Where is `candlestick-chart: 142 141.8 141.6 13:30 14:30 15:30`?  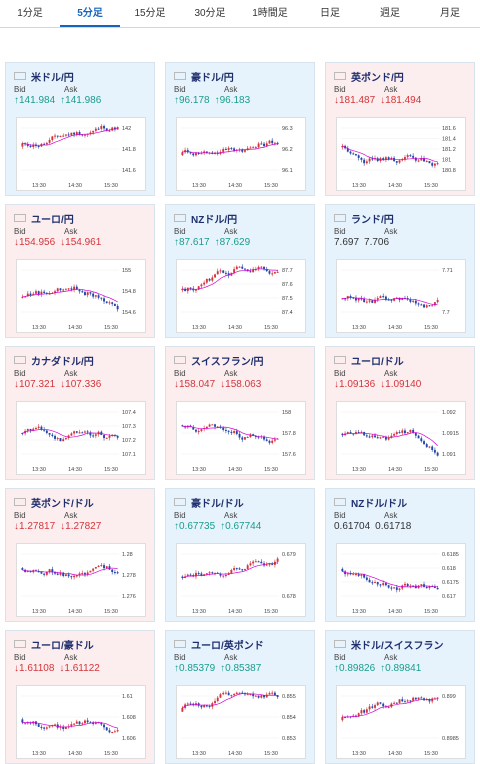 candlestick-chart: 142 141.8 141.6 13:30 14:30 15:30 is located at coordinates (81, 154).